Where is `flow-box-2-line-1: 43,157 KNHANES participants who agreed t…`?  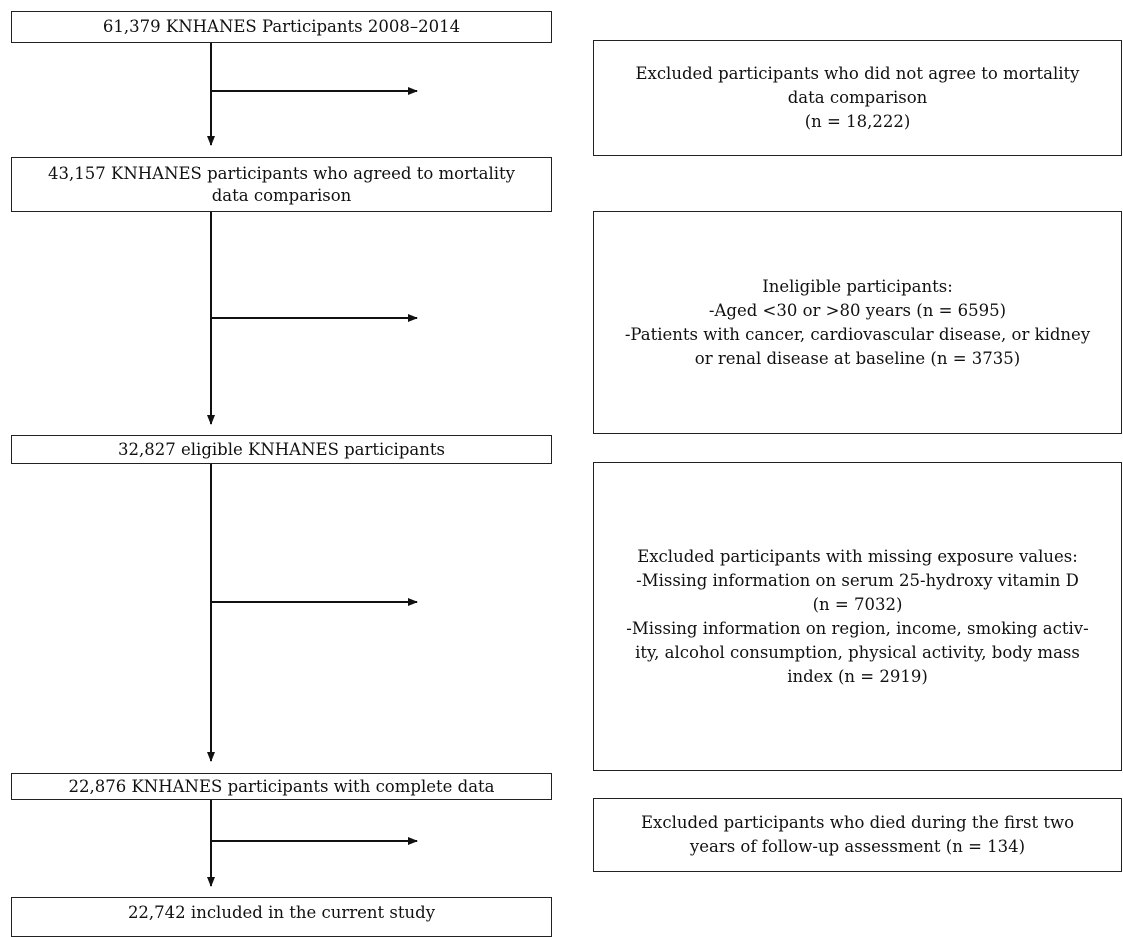
flow-box-2-line-1: 43,157 KNHANES participants who agreed t… is located at coordinates (281, 173).